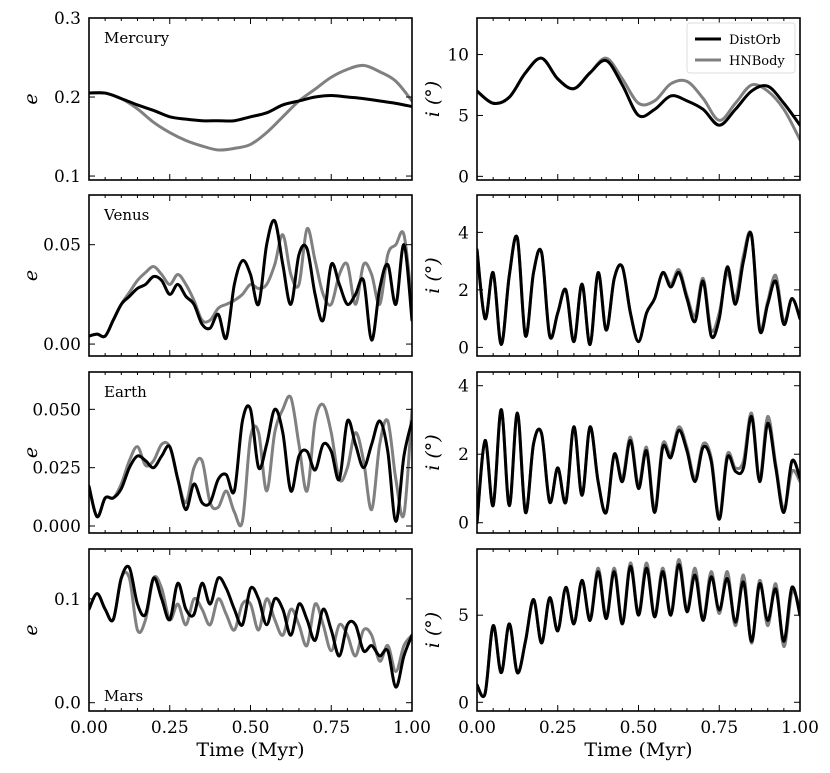 The width and height of the screenshot is (830, 773). I want to click on axes-frame, so click(638, 630).